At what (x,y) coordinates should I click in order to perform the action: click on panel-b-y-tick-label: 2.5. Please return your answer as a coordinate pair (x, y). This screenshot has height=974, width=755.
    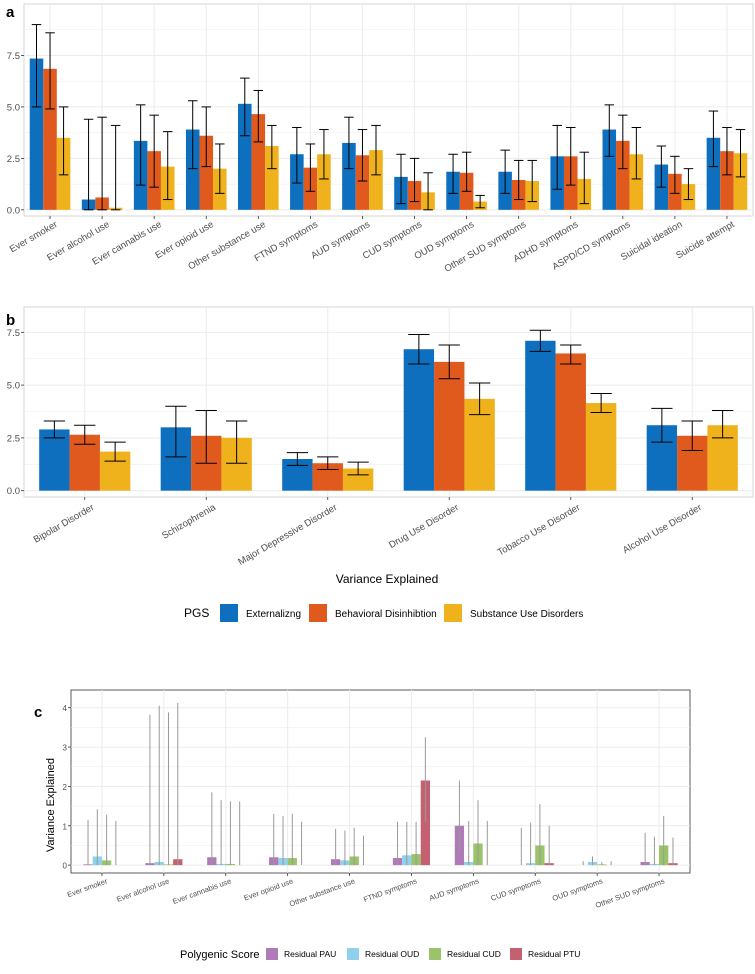
    Looking at the image, I should click on (13, 438).